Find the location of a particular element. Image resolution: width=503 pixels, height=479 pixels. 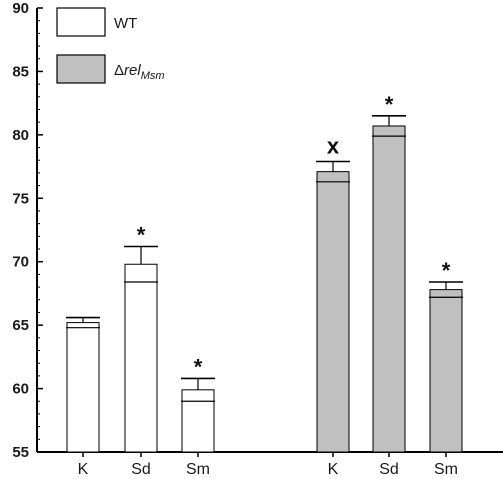

y-tick-label: 60 is located at coordinates (20, 389).